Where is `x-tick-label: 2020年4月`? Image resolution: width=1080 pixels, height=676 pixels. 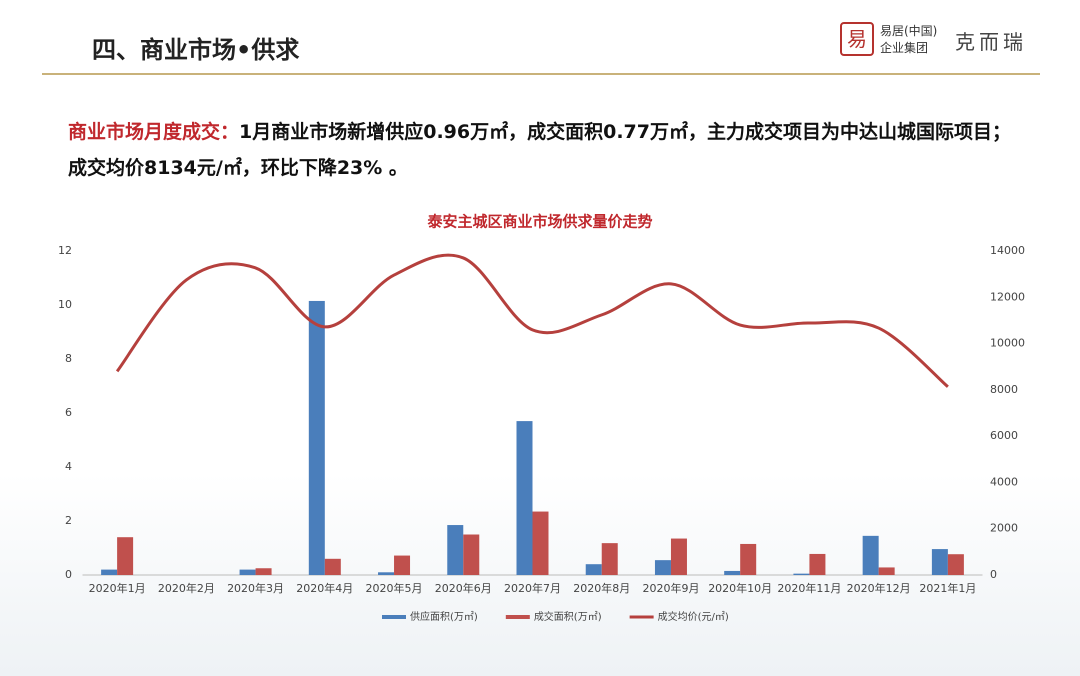 x-tick-label: 2020年4月 is located at coordinates (324, 588).